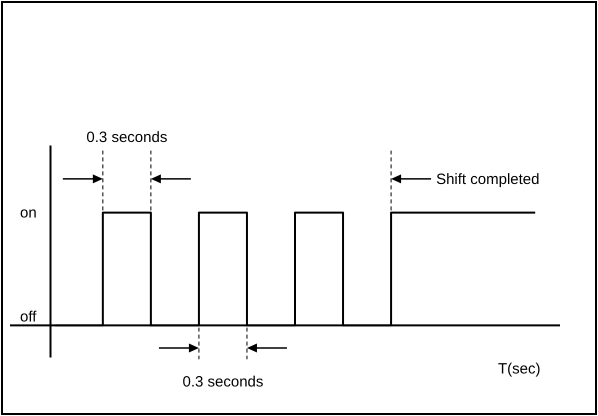  I want to click on annotation: on, so click(28, 213).